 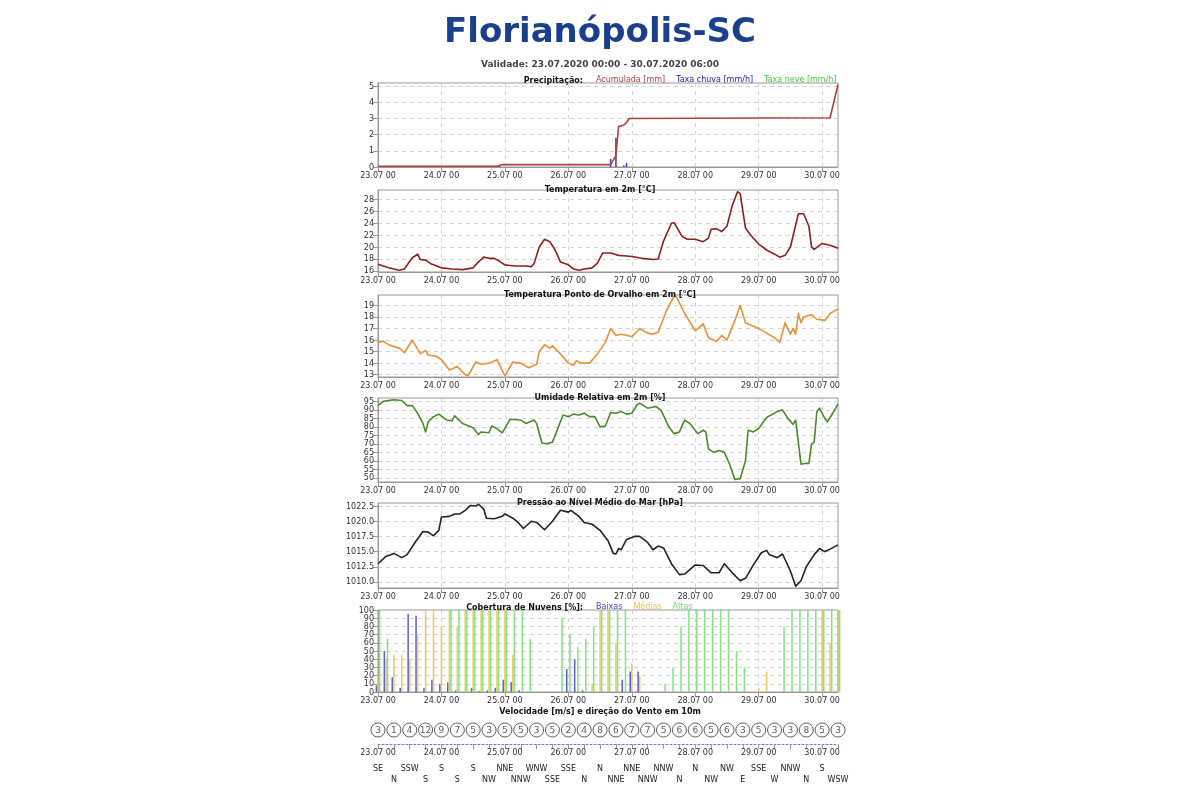 I want to click on chart-title: Temperatura em 2m [°C], so click(x=600, y=189).